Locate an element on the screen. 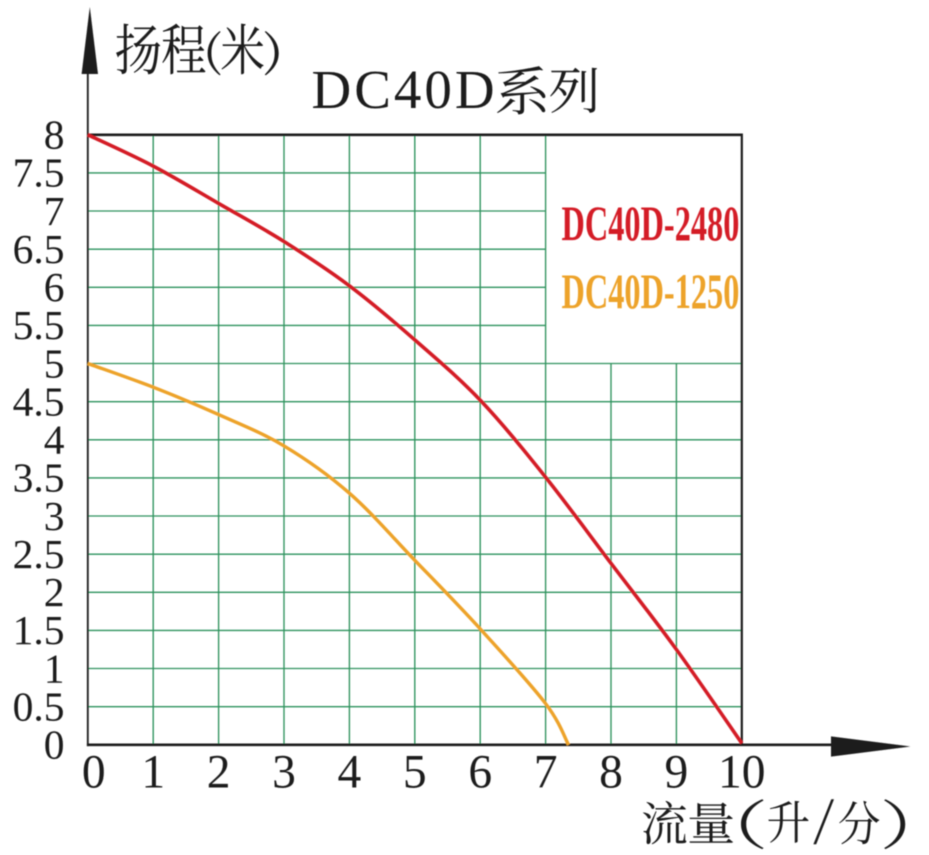 The image size is (929, 855). svg-text: DC40D-1250 is located at coordinates (651, 292).